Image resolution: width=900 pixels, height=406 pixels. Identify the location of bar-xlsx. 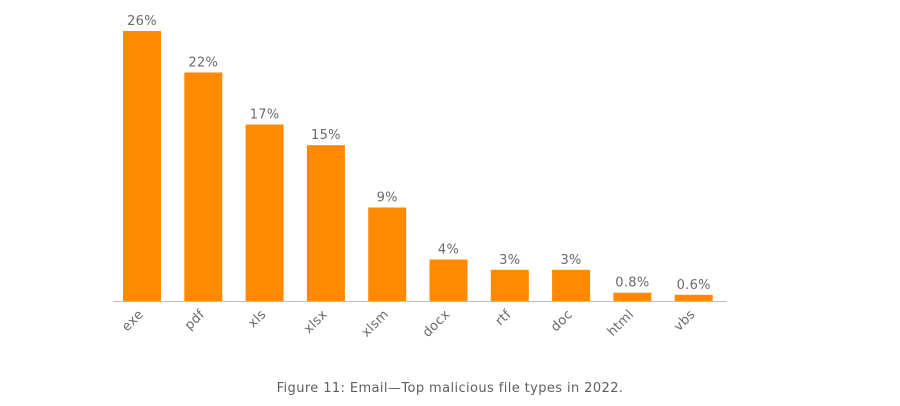
(325, 223).